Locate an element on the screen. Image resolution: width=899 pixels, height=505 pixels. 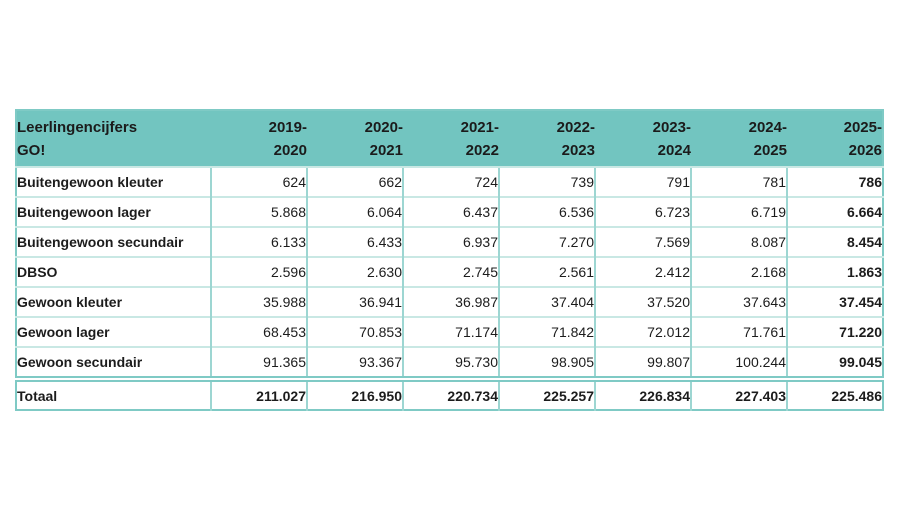
row-label: Gewoon kleuter is located at coordinates (113, 301).